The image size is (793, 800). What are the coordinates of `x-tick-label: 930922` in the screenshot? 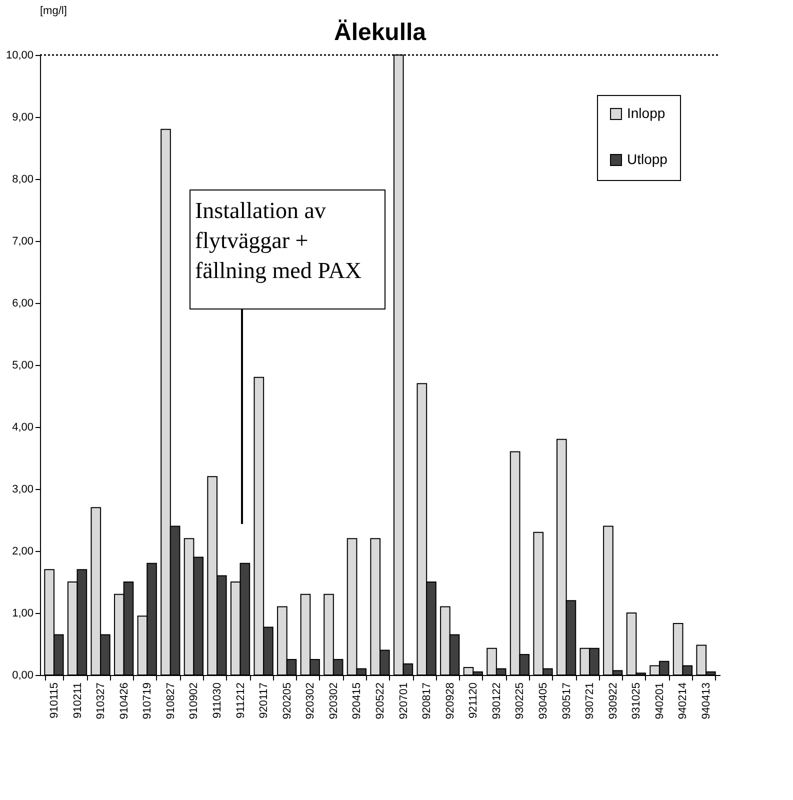 It's located at (613, 701).